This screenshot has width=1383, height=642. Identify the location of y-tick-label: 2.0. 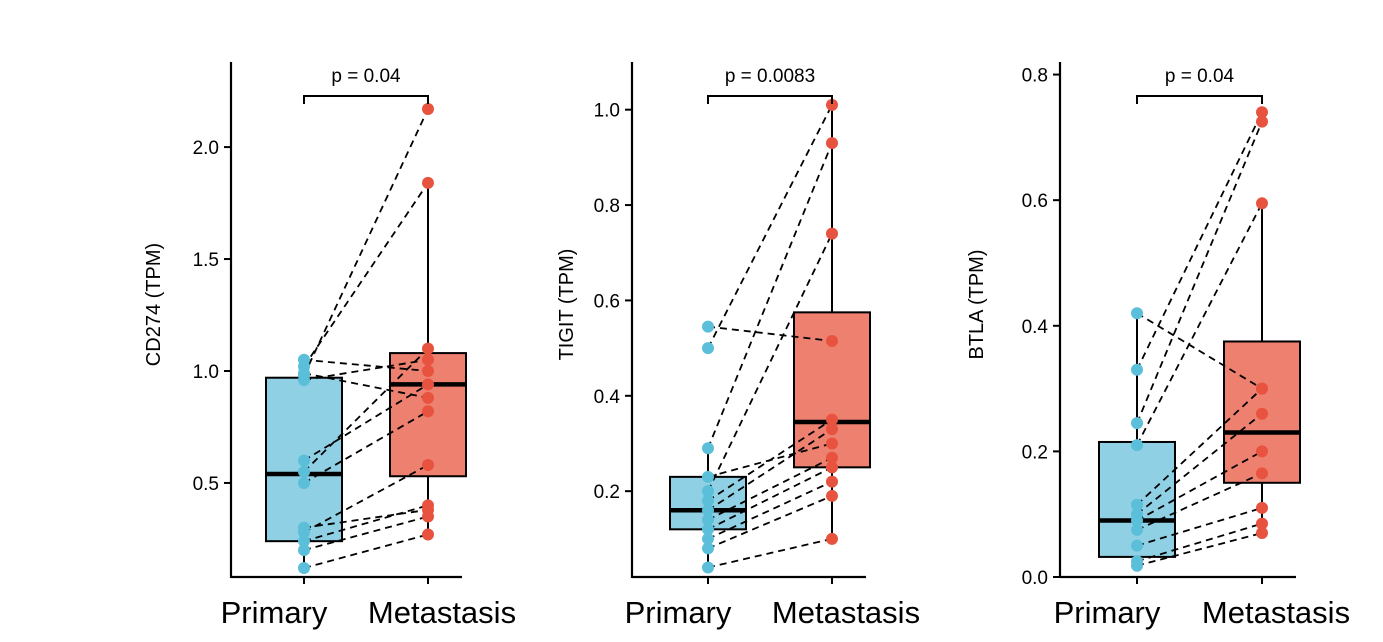
(206, 148).